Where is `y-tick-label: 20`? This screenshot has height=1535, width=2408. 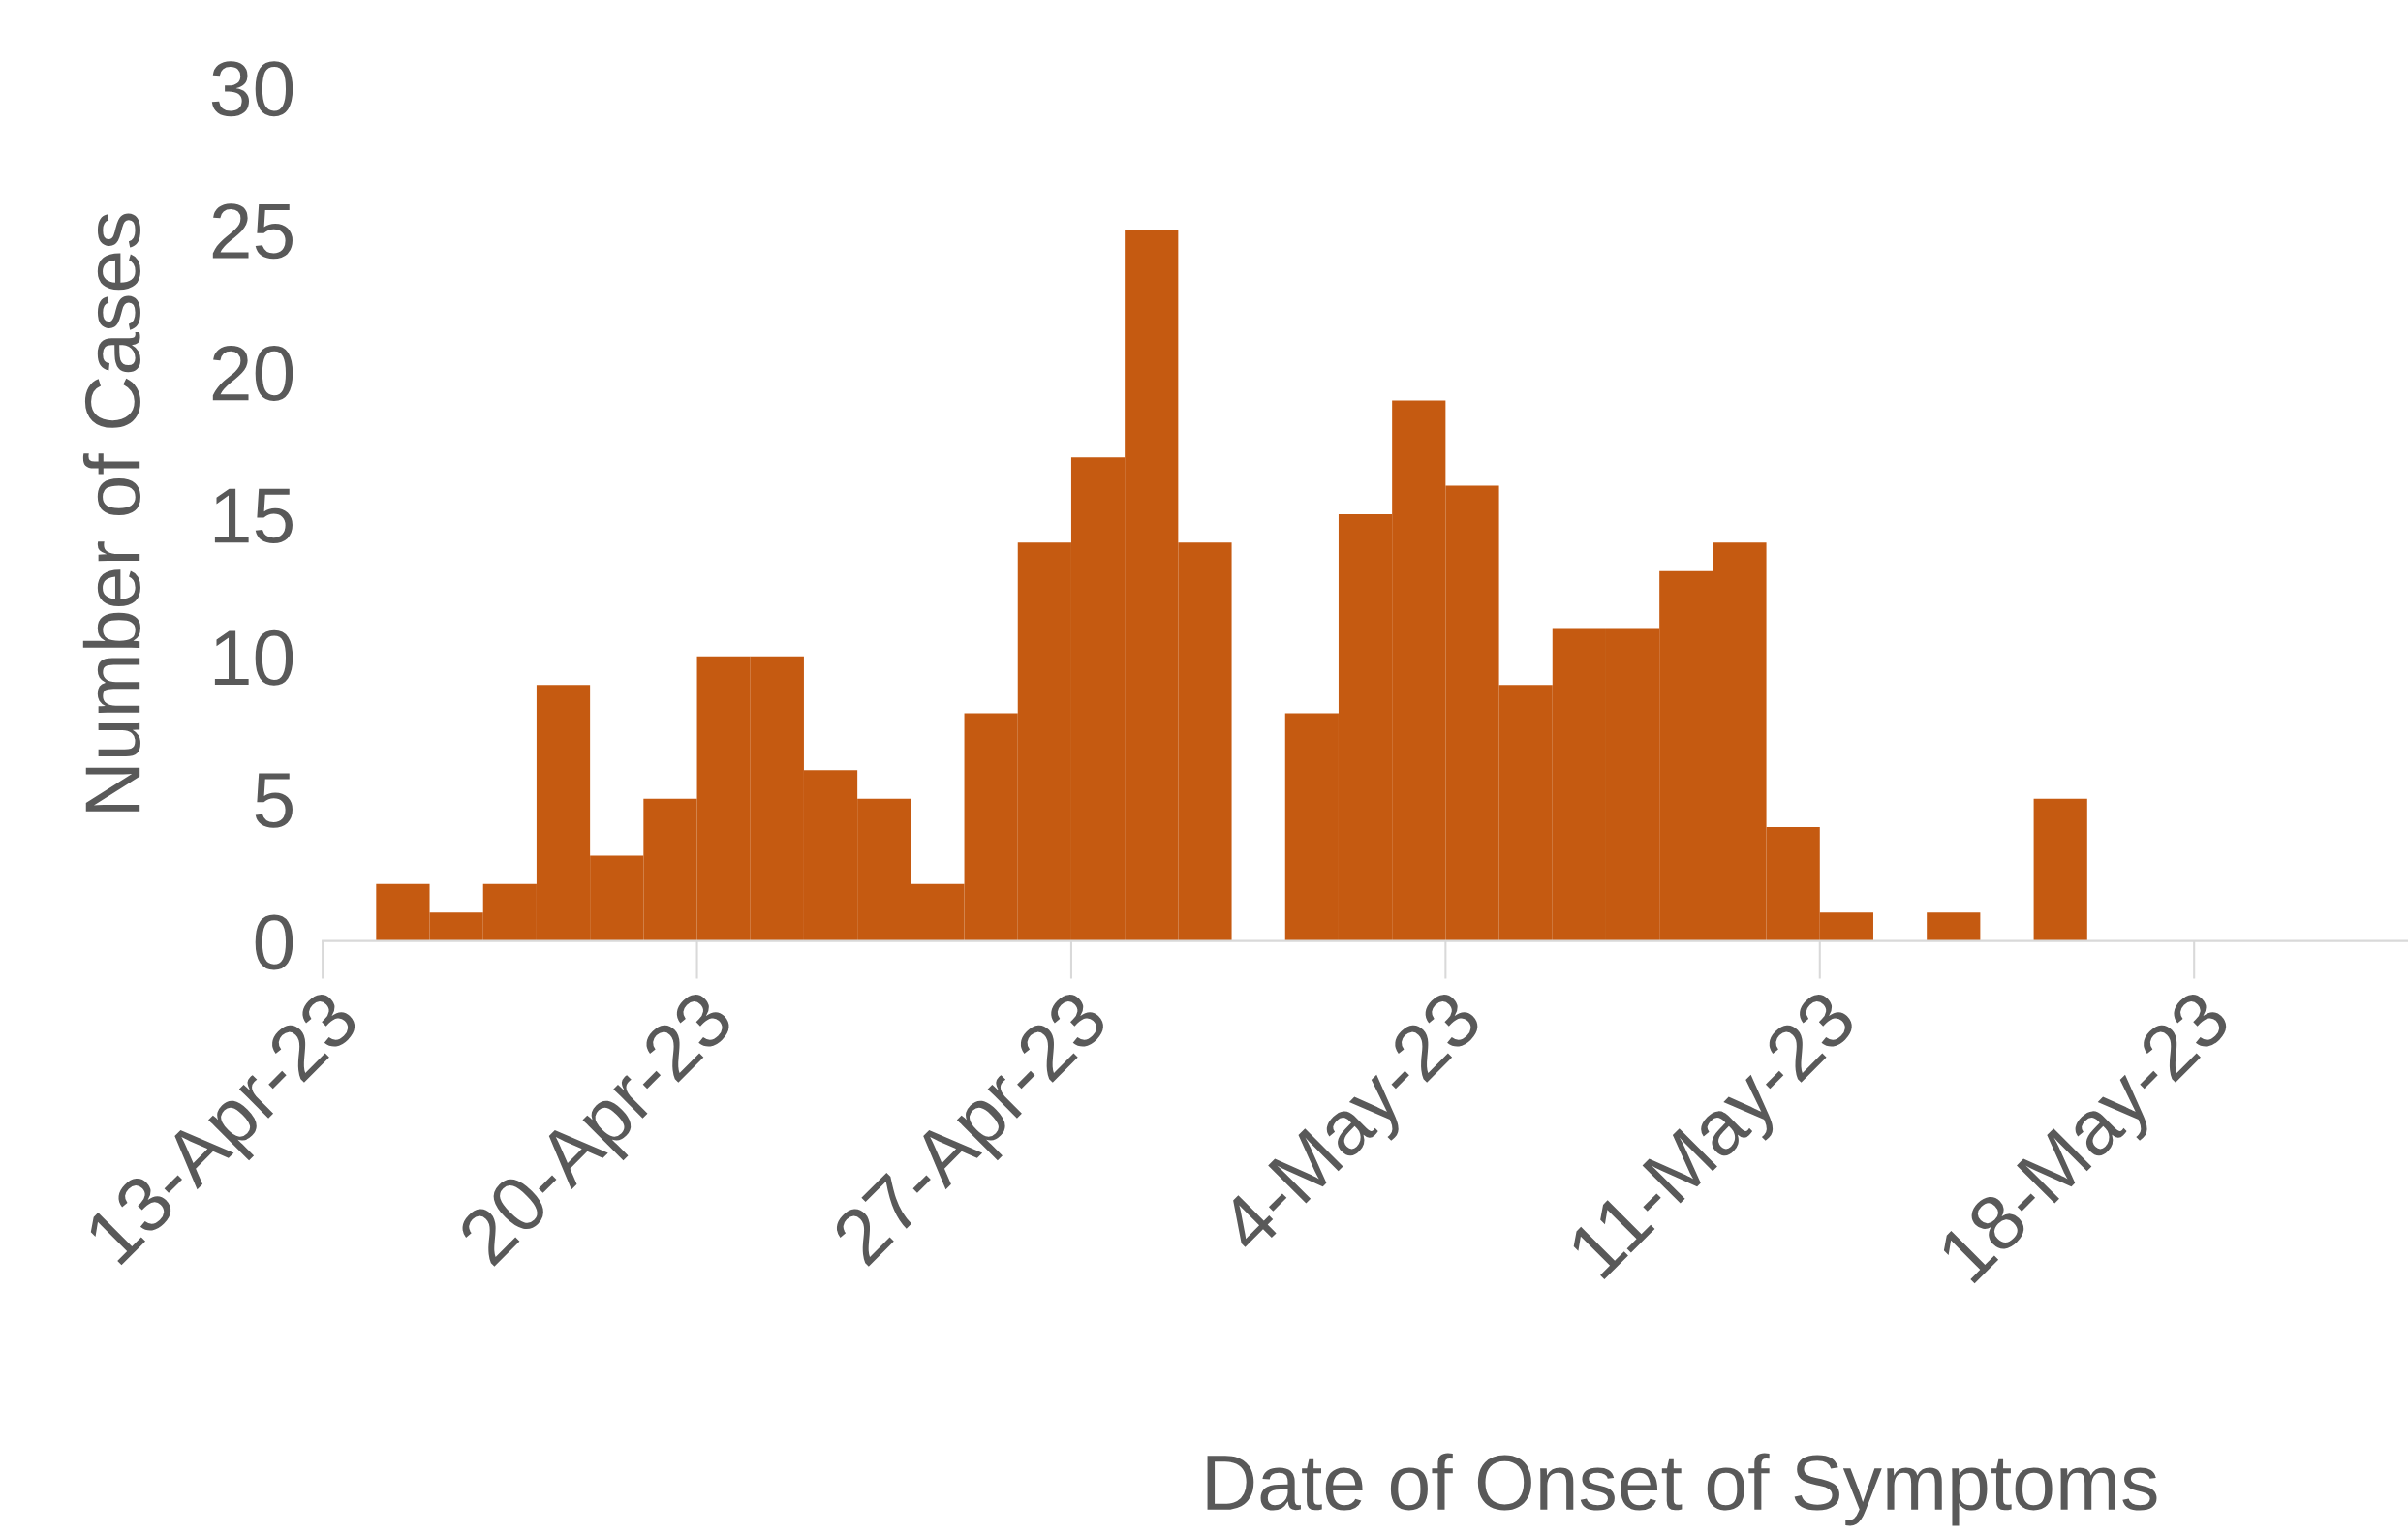 y-tick-label: 20 is located at coordinates (252, 374).